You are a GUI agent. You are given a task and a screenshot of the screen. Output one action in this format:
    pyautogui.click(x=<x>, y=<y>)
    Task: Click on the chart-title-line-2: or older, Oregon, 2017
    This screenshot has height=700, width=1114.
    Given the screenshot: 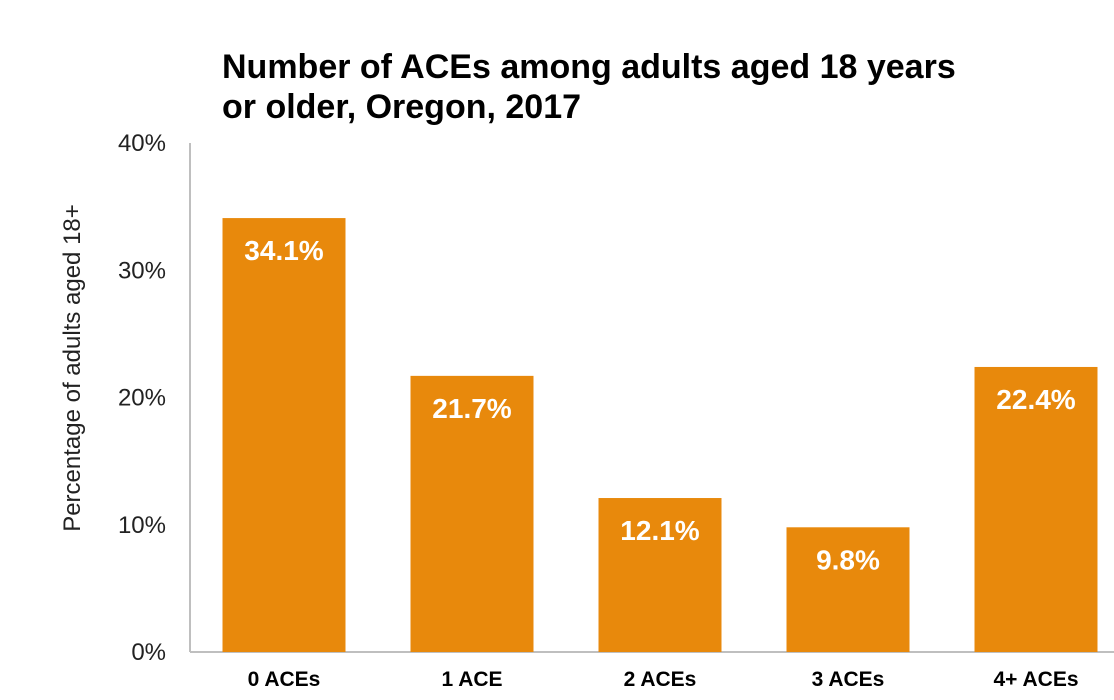 What is the action you would take?
    pyautogui.click(x=401, y=107)
    